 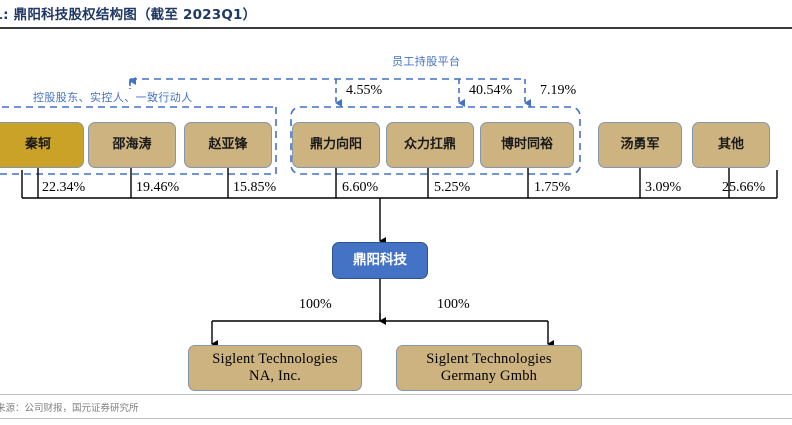 I want to click on shareholder-pct-6: 3.09%, so click(x=663, y=187).